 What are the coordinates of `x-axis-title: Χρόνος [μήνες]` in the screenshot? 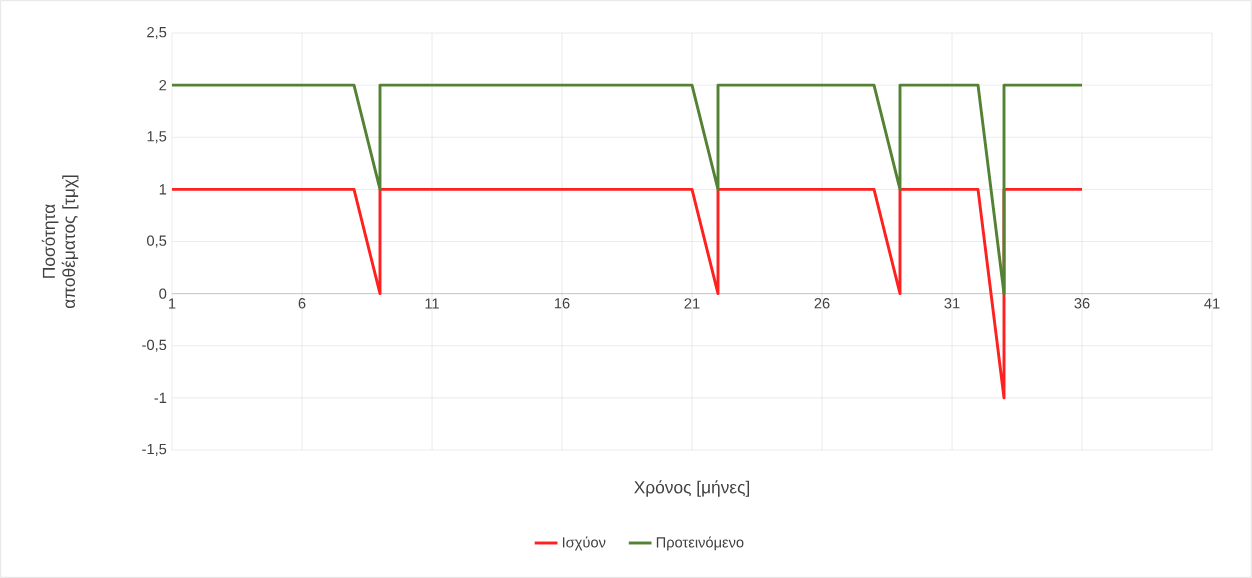 It's located at (692, 488).